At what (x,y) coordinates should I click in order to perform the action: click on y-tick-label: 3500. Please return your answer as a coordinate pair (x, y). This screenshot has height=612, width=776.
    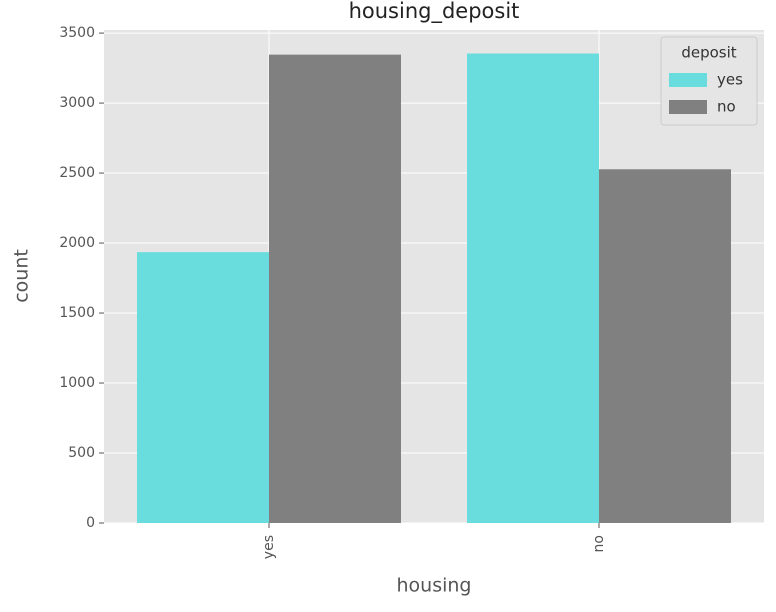
    Looking at the image, I should click on (77, 33).